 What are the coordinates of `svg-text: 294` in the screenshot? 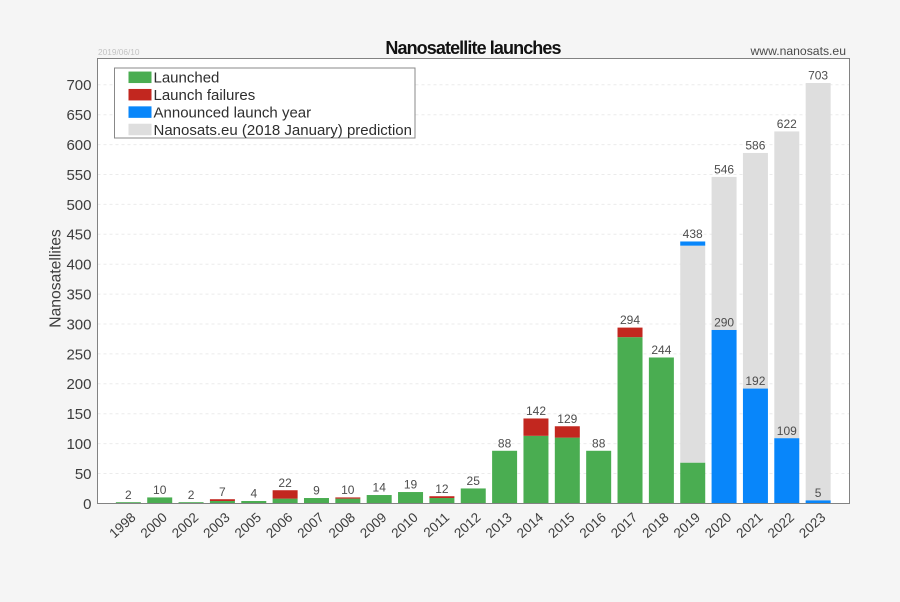 It's located at (630, 320).